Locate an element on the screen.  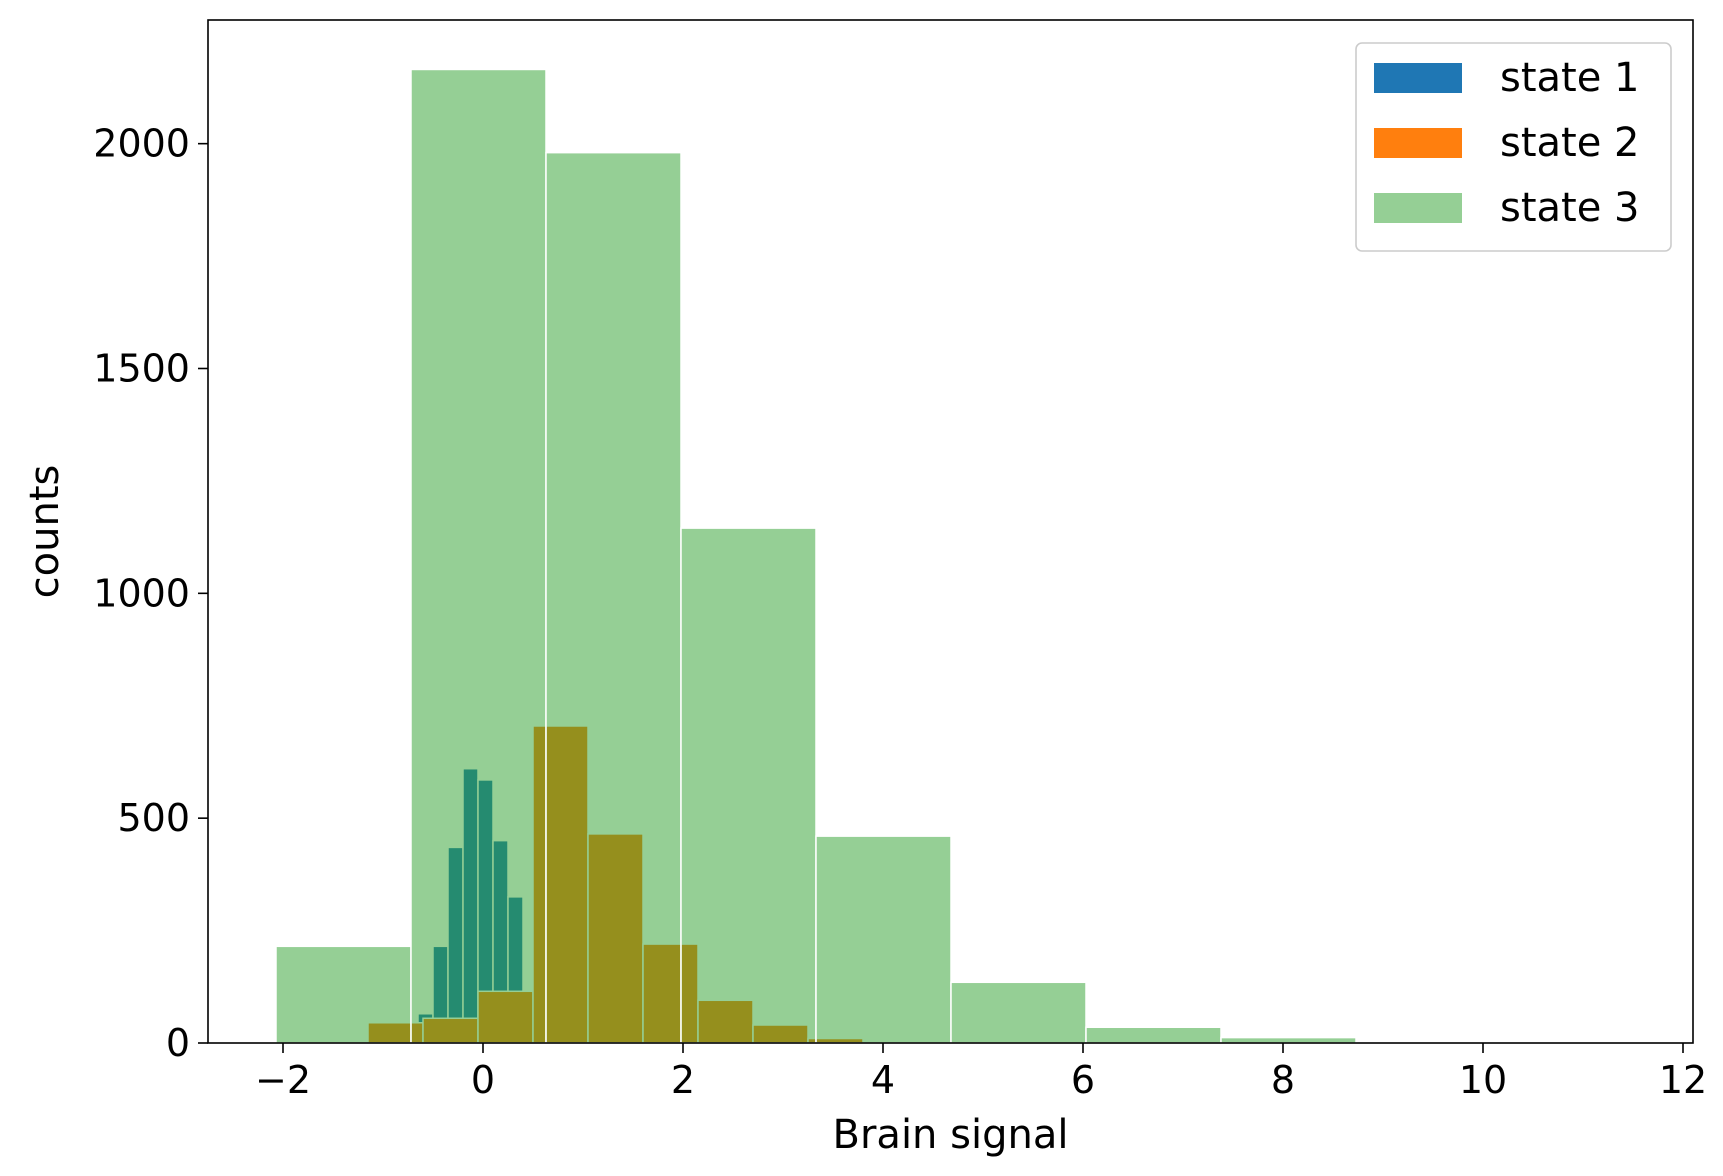
x-tick-label: 2 is located at coordinates (683, 1080).